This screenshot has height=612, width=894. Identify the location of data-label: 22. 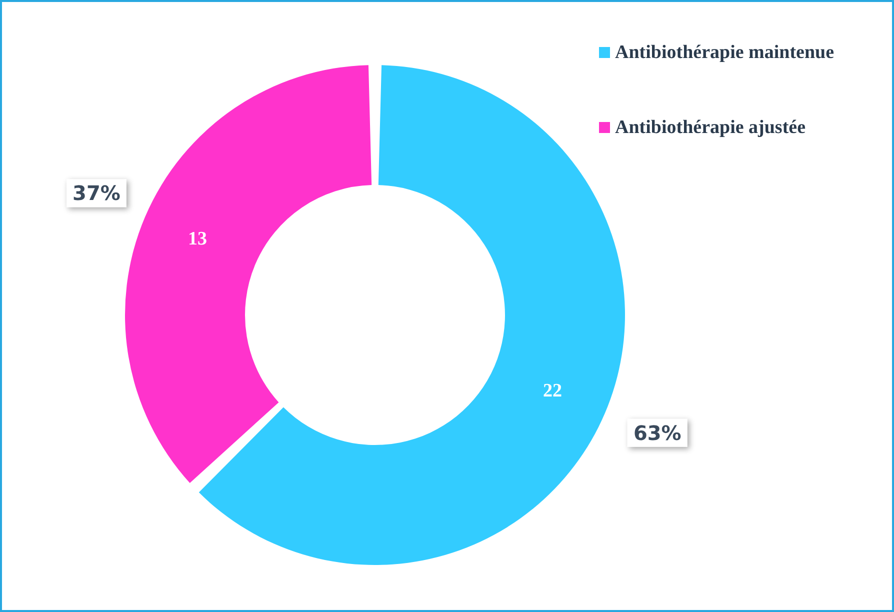
(552, 391).